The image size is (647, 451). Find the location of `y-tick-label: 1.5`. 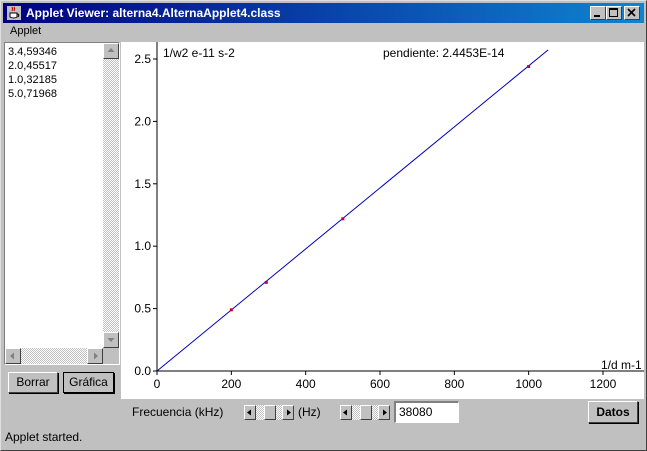

y-tick-label: 1.5 is located at coordinates (142, 184).